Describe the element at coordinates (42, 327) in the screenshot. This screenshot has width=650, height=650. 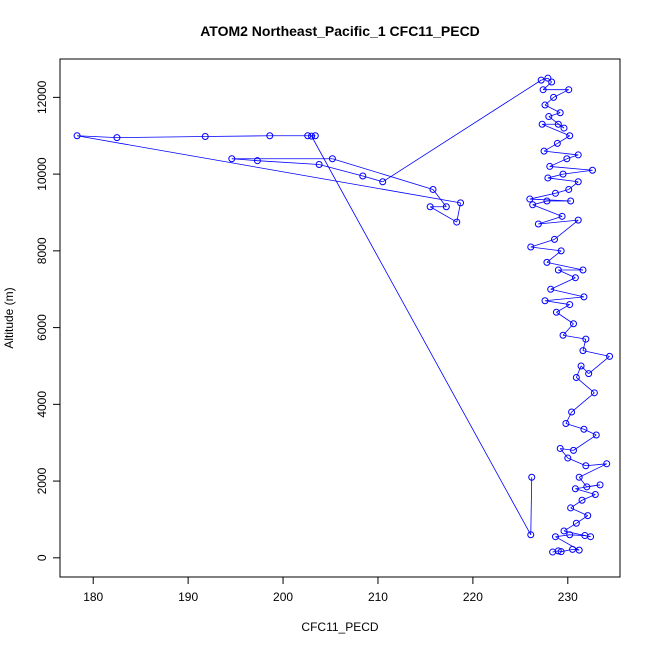
I see `y-tick-label: 6000` at that location.